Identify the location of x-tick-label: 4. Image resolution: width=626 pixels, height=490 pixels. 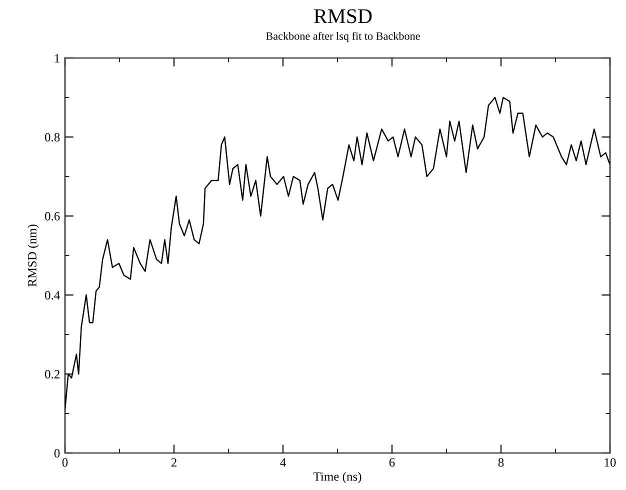
(283, 462).